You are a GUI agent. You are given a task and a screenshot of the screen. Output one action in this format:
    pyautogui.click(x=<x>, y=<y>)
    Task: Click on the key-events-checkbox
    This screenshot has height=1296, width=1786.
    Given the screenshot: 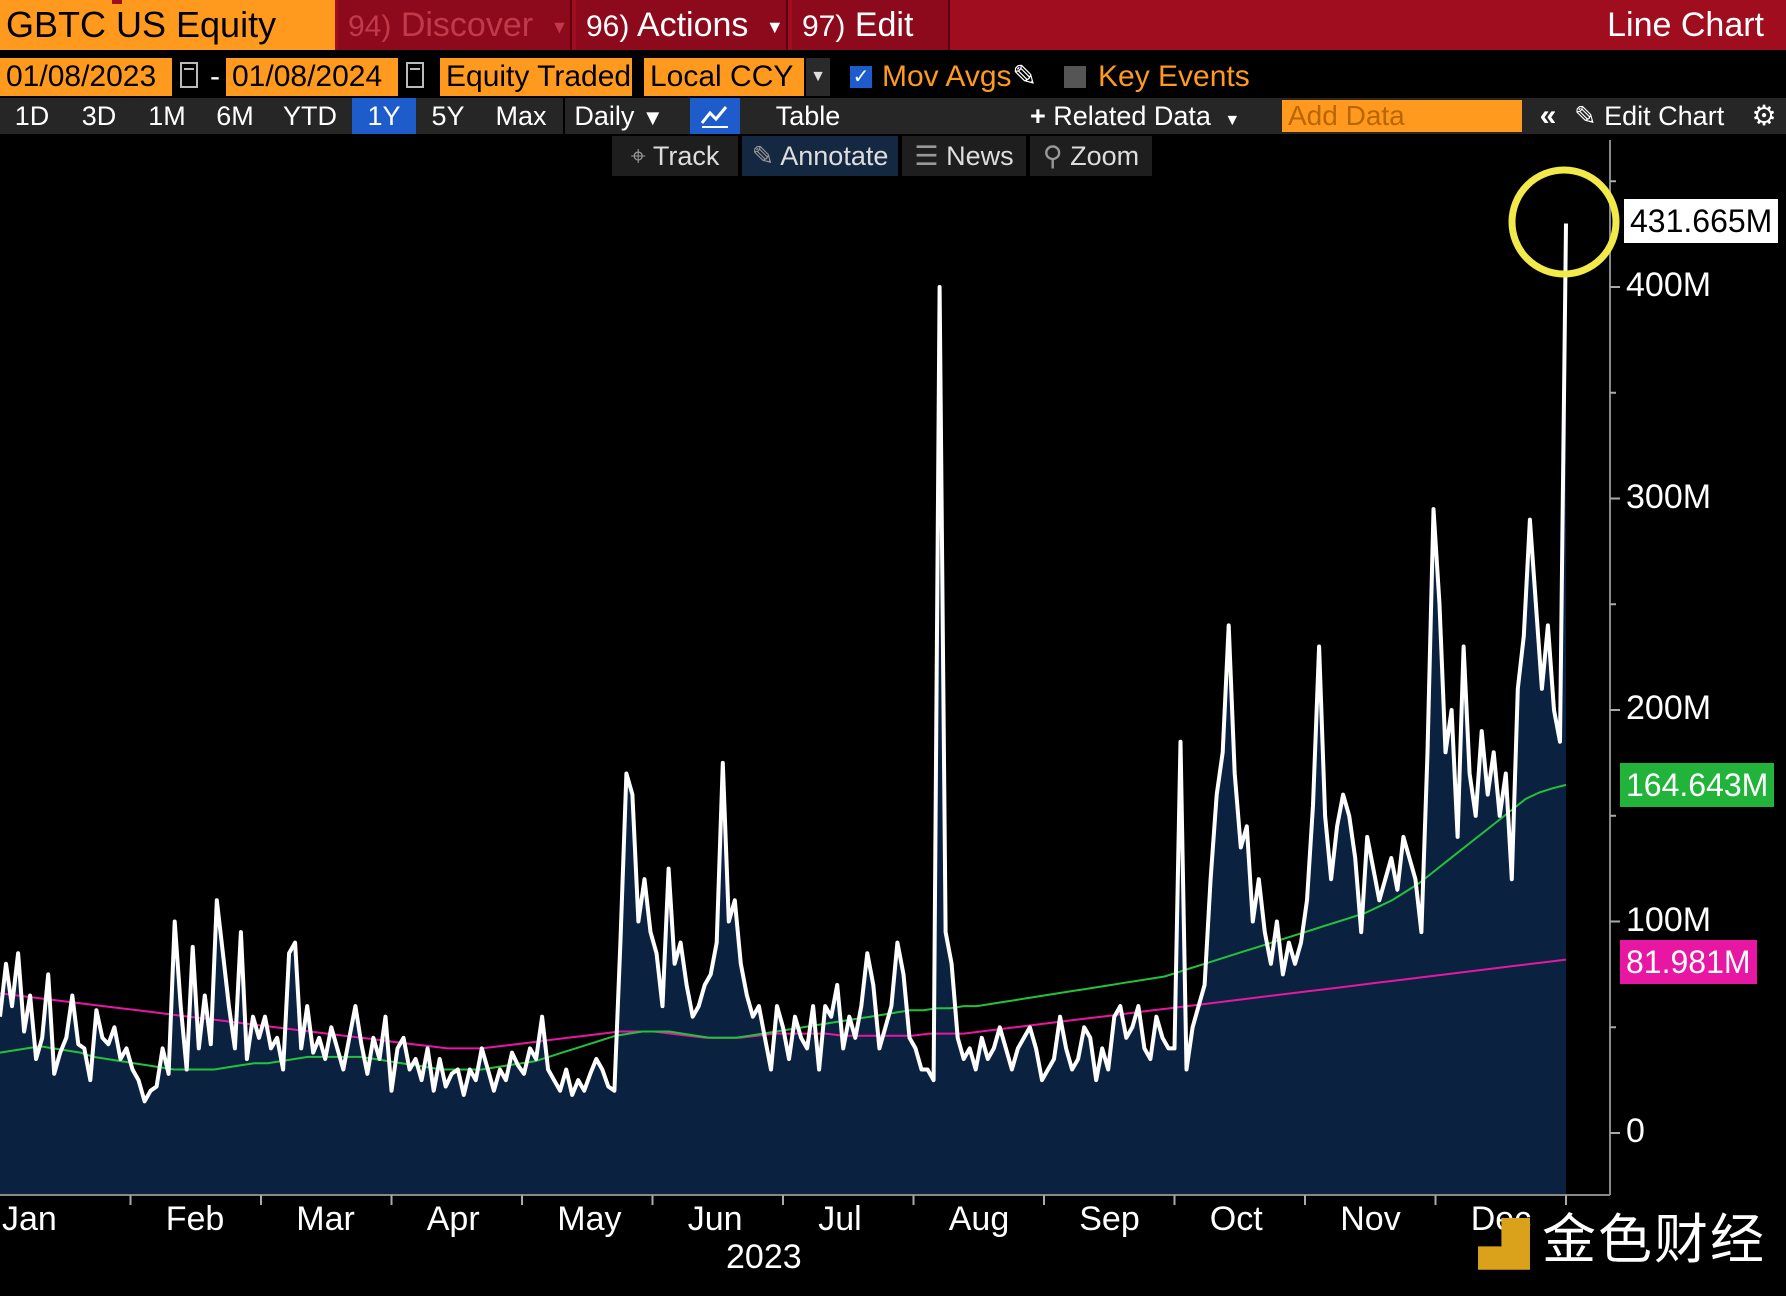 What is the action you would take?
    pyautogui.click(x=1075, y=77)
    